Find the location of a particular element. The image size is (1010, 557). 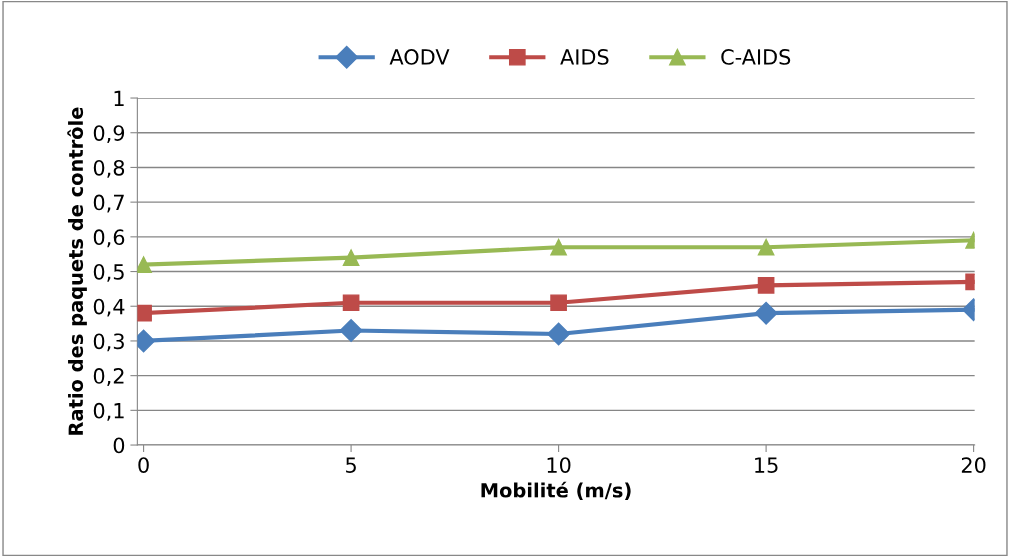

y-axis-title: Ratio des paquets de contrôle is located at coordinates (77, 271).